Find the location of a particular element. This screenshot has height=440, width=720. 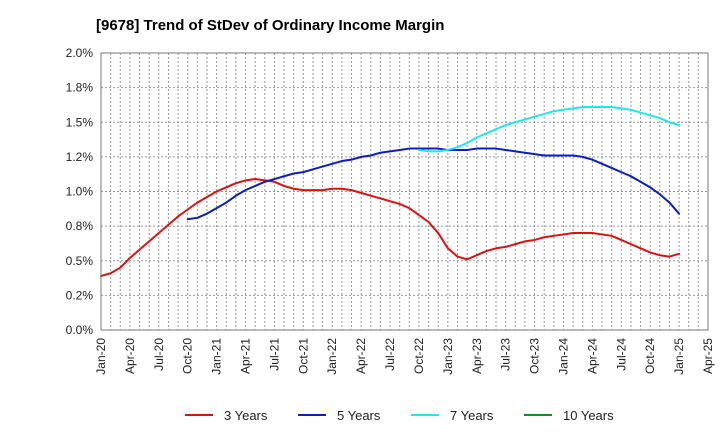

legend: 3 Years 5 Years 7 Years 10 Years is located at coordinates (399, 415).